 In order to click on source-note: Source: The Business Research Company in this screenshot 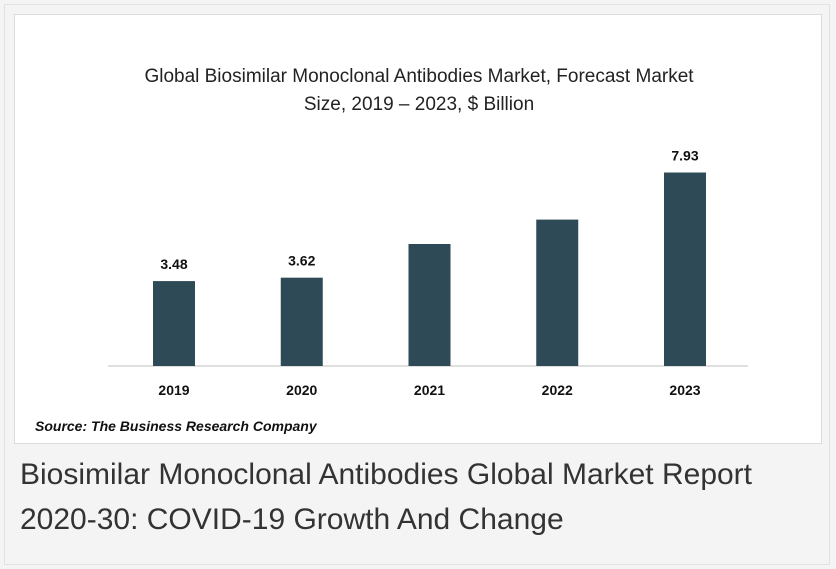, I will do `click(176, 426)`.